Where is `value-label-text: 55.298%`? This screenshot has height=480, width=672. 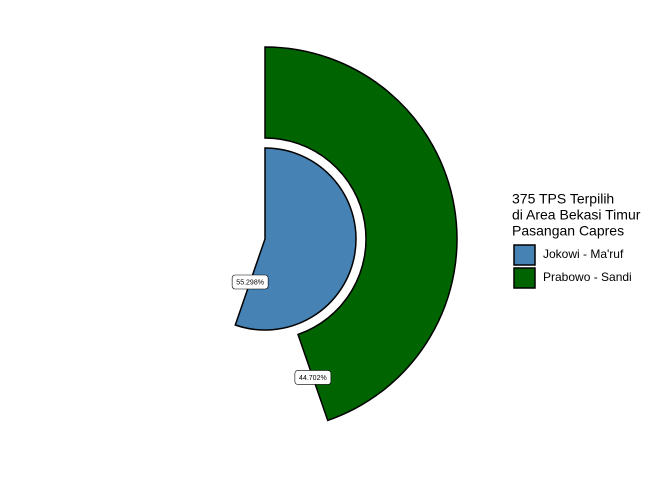 value-label-text: 55.298% is located at coordinates (250, 282).